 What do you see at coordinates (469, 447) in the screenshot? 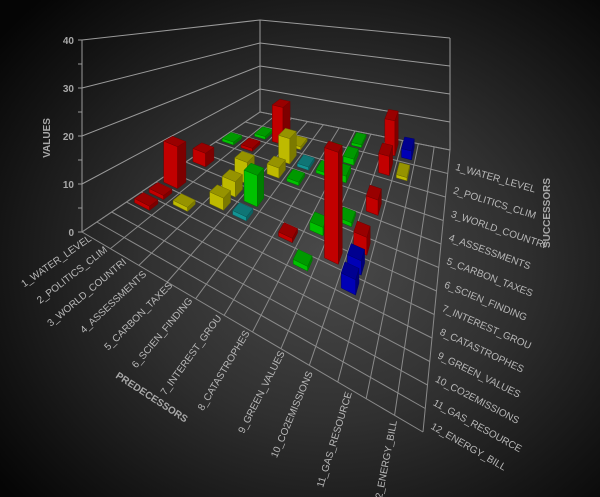
I see `successor-label: 12_ENERGY_BILL` at bounding box center [469, 447].